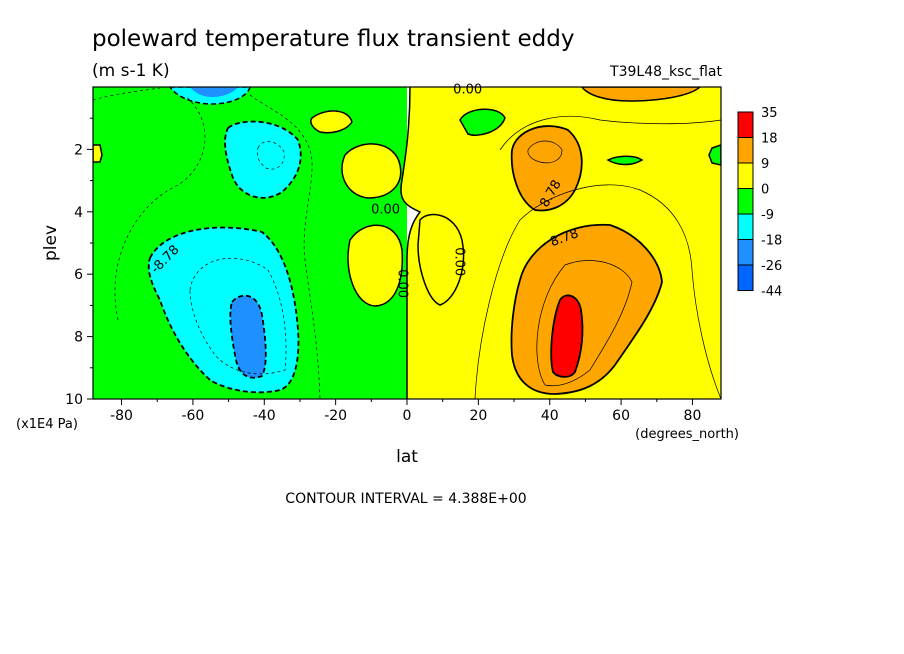 This screenshot has width=904, height=654. What do you see at coordinates (478, 416) in the screenshot?
I see `x-tick-label: 20` at bounding box center [478, 416].